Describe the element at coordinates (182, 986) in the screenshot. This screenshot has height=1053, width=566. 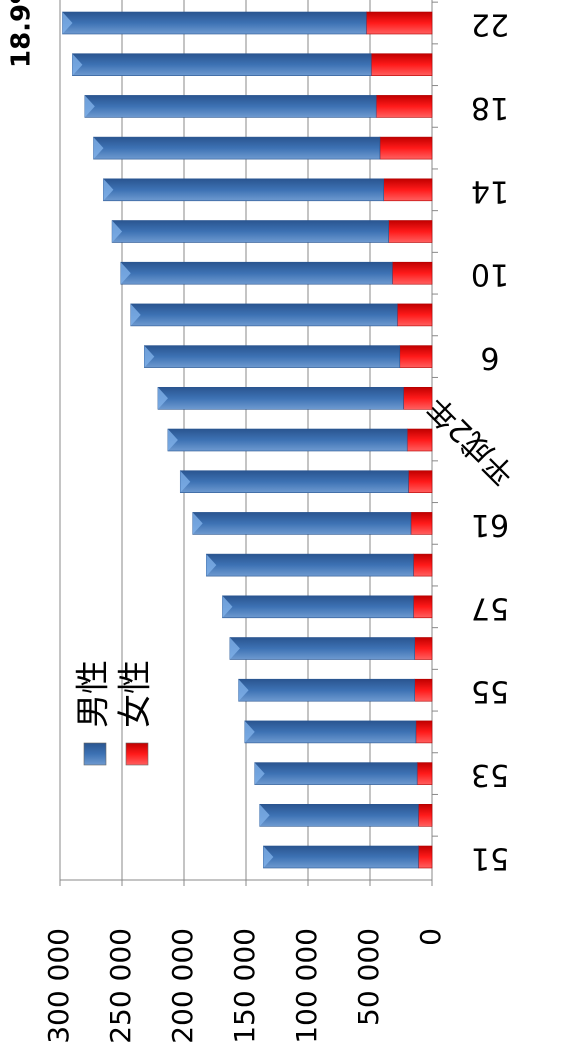
I see `y-tick-label: 200 000` at that location.